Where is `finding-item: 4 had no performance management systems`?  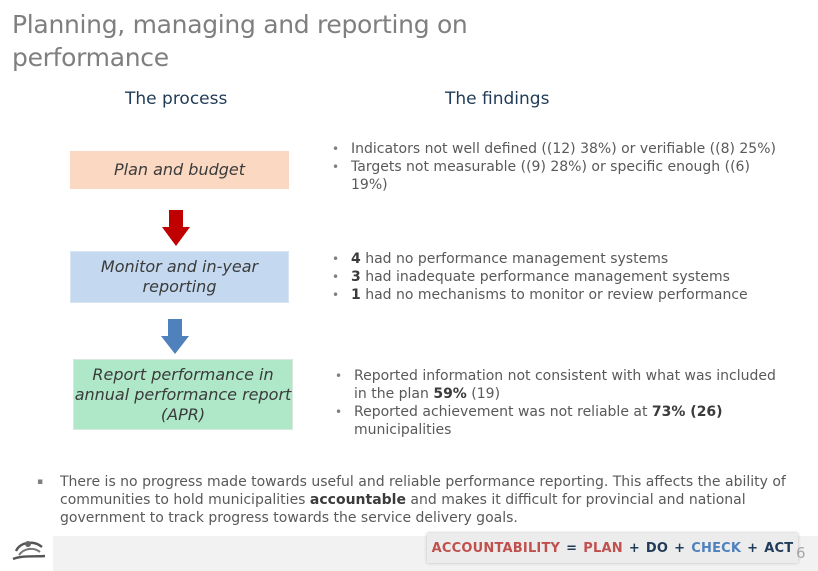 finding-item: 4 had no performance management systems is located at coordinates (560, 259).